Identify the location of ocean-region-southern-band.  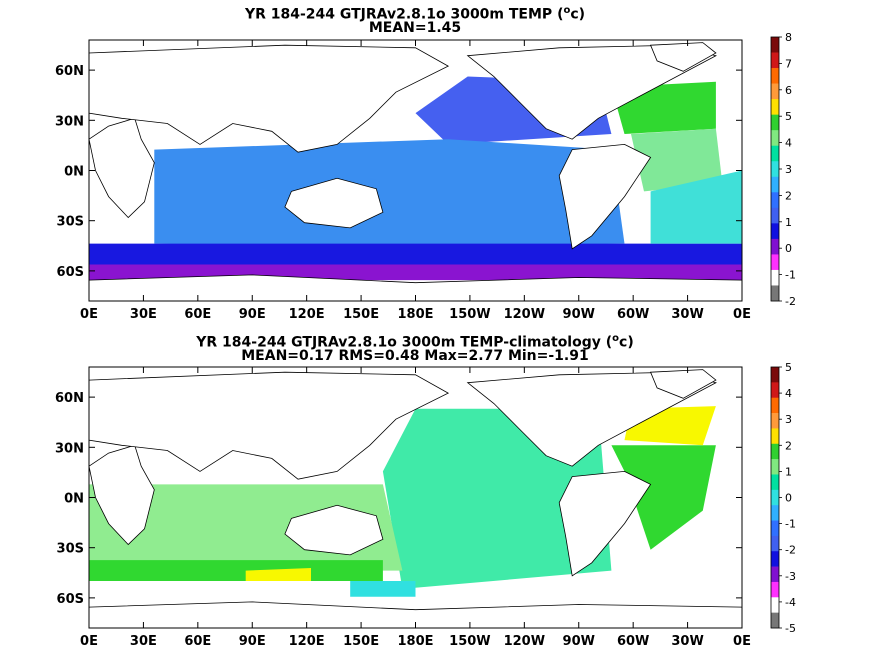
(236, 570).